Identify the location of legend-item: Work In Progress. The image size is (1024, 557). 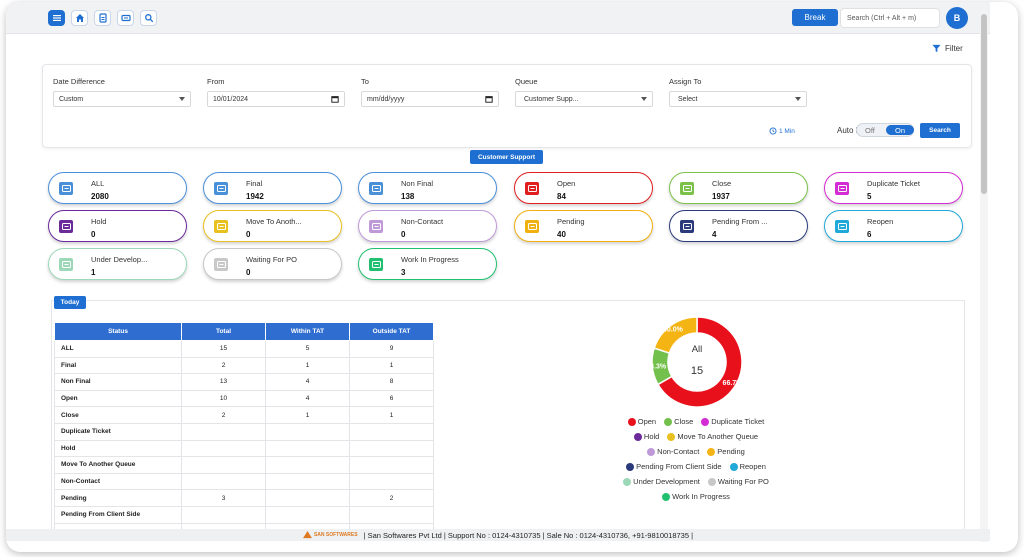
(696, 496).